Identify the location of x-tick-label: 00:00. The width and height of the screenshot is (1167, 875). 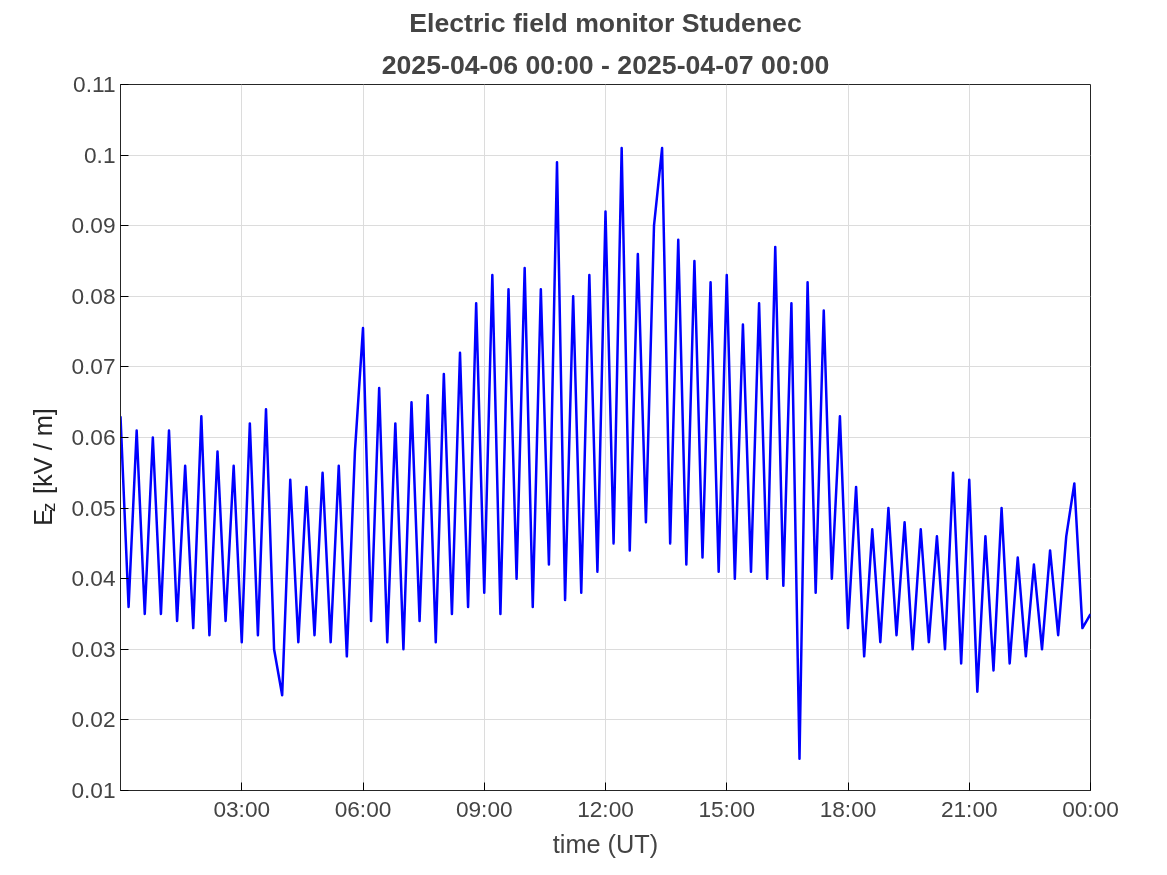
(1090, 808).